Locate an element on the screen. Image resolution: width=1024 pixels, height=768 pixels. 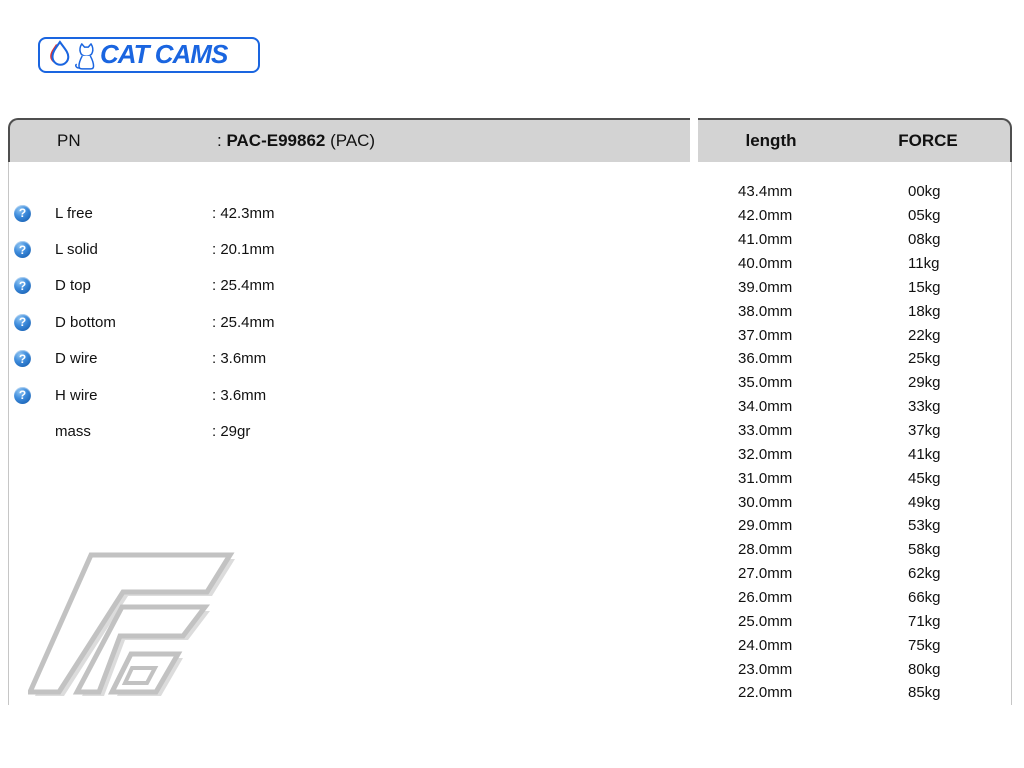
spec-row: ? H wire : 3.6mm is located at coordinates (349, 395).